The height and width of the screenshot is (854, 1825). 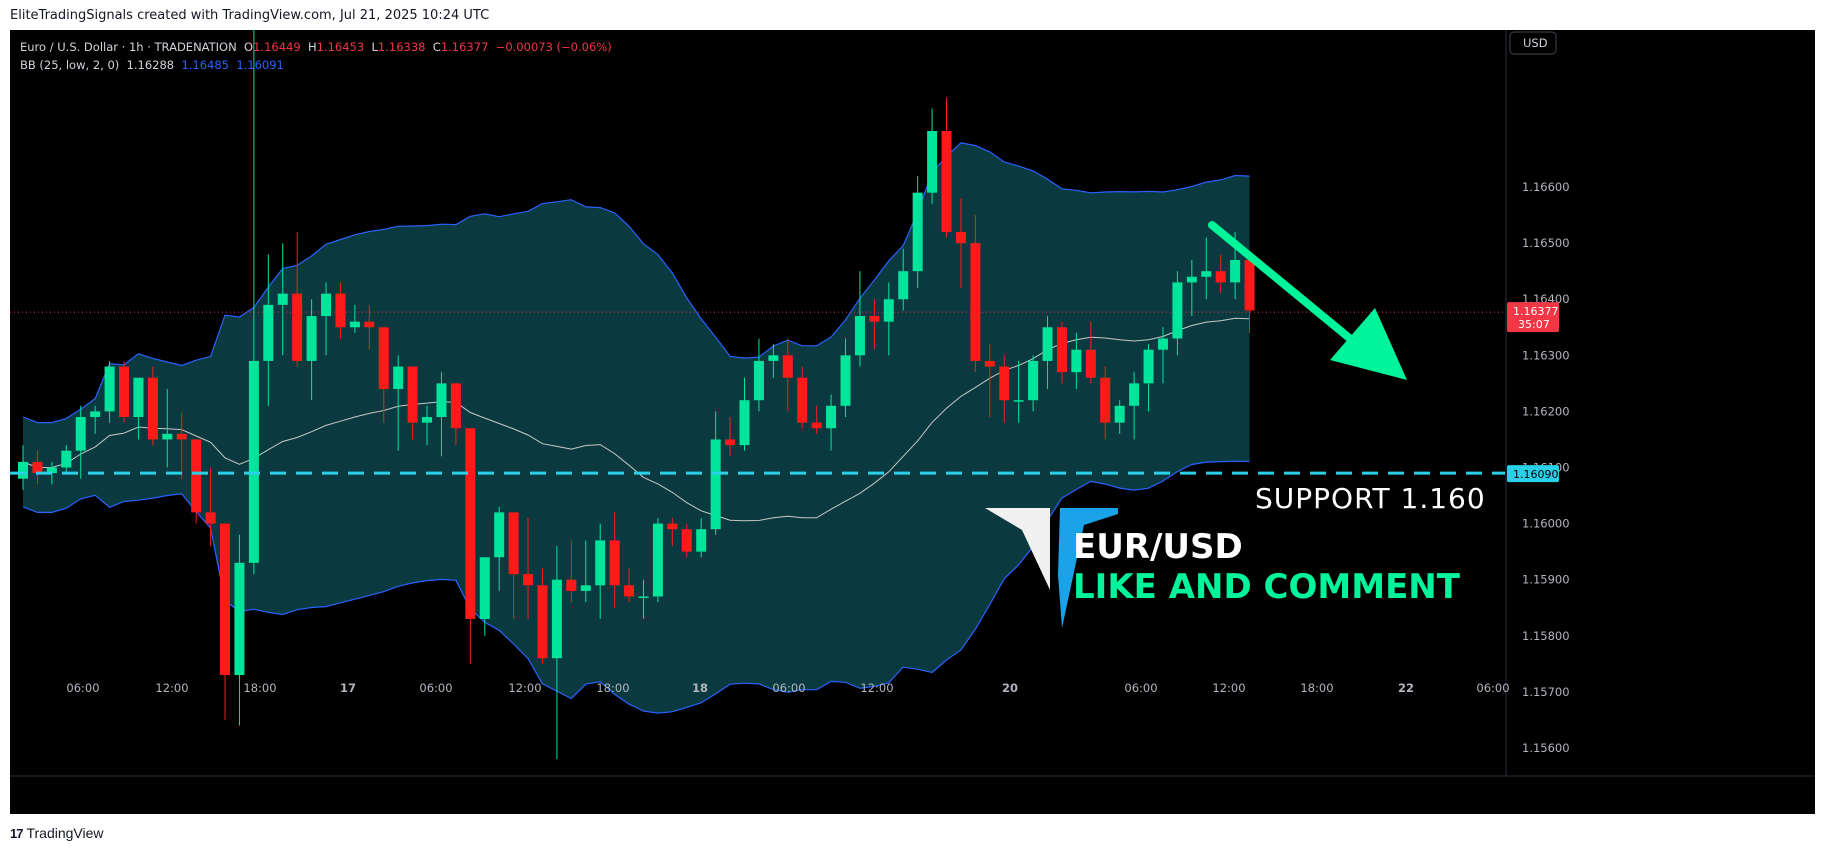 I want to click on price-tick-label: 1.15600, so click(x=1546, y=748).